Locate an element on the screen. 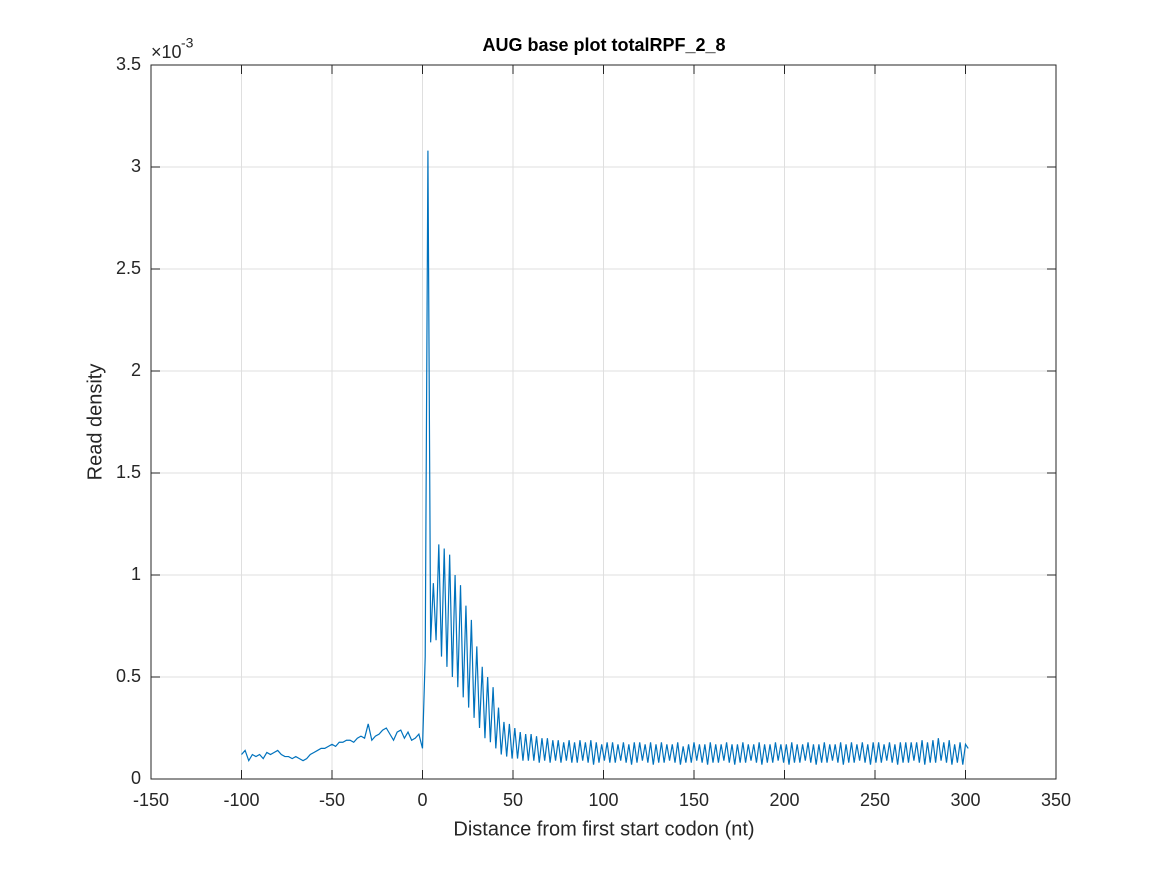 The height and width of the screenshot is (880, 1167). x-tick-label: 0 is located at coordinates (422, 800).